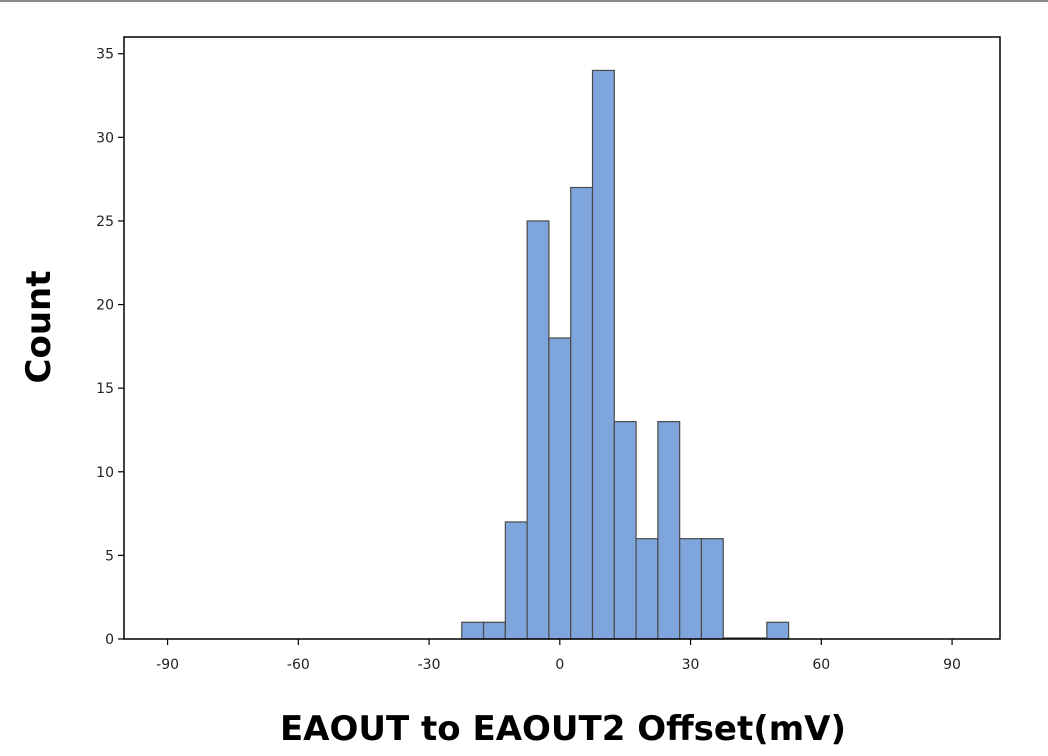 This screenshot has height=756, width=1048. I want to click on x-tick-label: 0, so click(559, 665).